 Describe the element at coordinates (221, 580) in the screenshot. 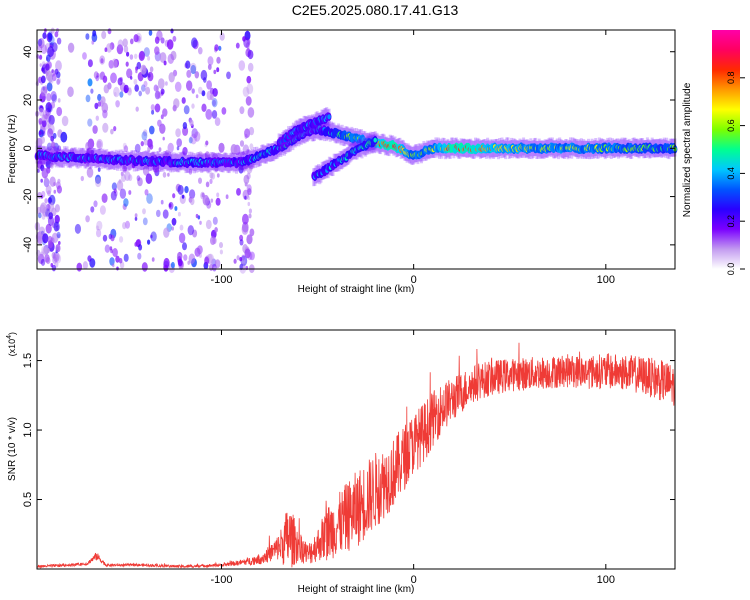

I see `snr-xtick-label: -100` at that location.